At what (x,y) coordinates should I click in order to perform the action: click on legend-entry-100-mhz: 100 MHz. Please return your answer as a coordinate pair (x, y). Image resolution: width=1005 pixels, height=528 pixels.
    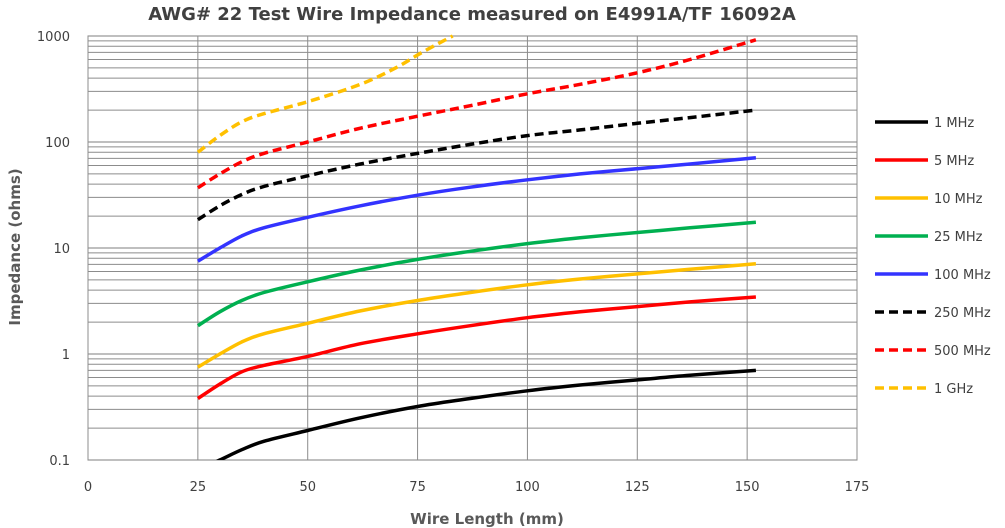
    Looking at the image, I should click on (933, 275).